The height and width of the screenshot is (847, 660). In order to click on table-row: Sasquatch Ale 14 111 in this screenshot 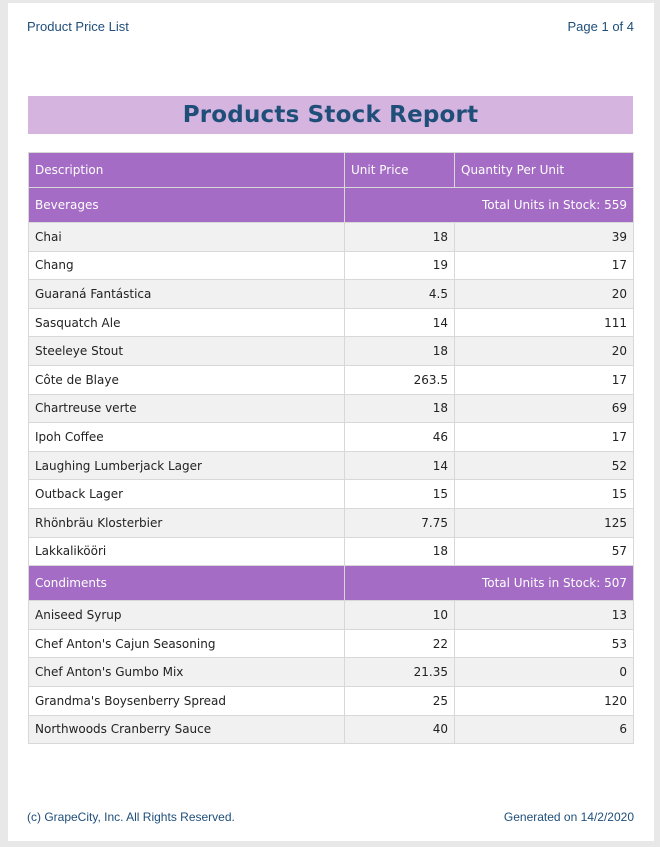, I will do `click(331, 322)`.